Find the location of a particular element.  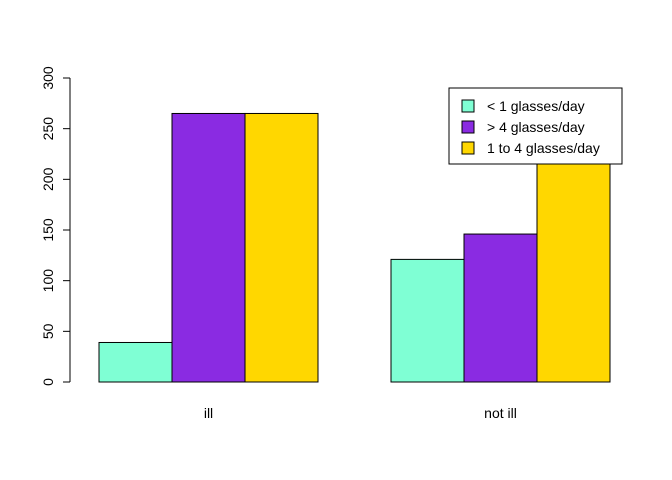

y-tick-label: 100 is located at coordinates (48, 281).